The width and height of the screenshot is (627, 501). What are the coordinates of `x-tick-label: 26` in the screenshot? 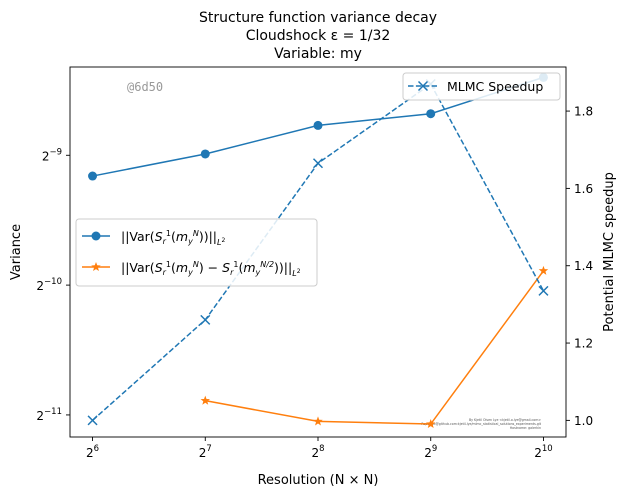 It's located at (92, 452).